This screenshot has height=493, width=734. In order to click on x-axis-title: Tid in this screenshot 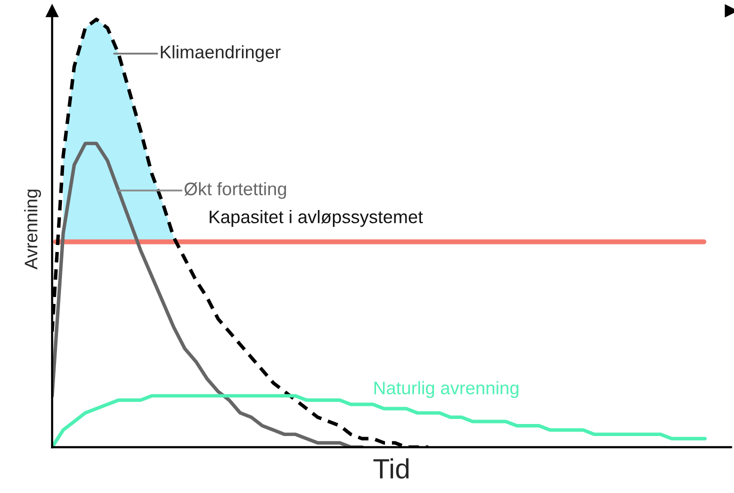, I will do `click(391, 468)`.